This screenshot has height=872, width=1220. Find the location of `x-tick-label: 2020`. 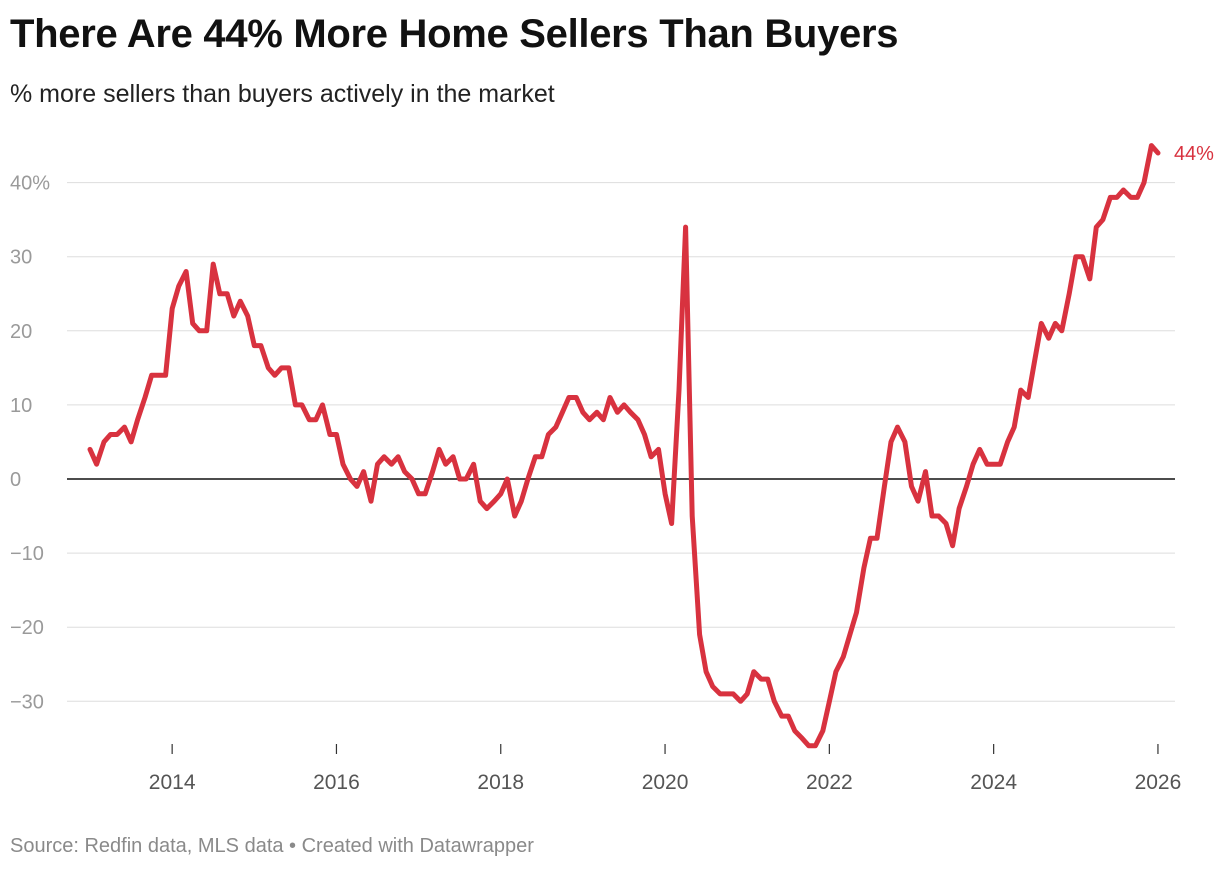

x-tick-label: 2020 is located at coordinates (665, 782).